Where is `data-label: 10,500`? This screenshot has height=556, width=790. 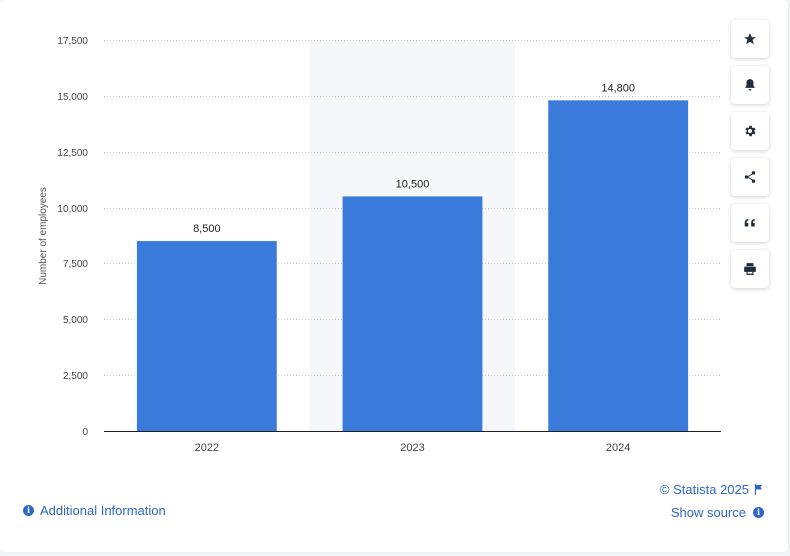
data-label: 10,500 is located at coordinates (413, 184).